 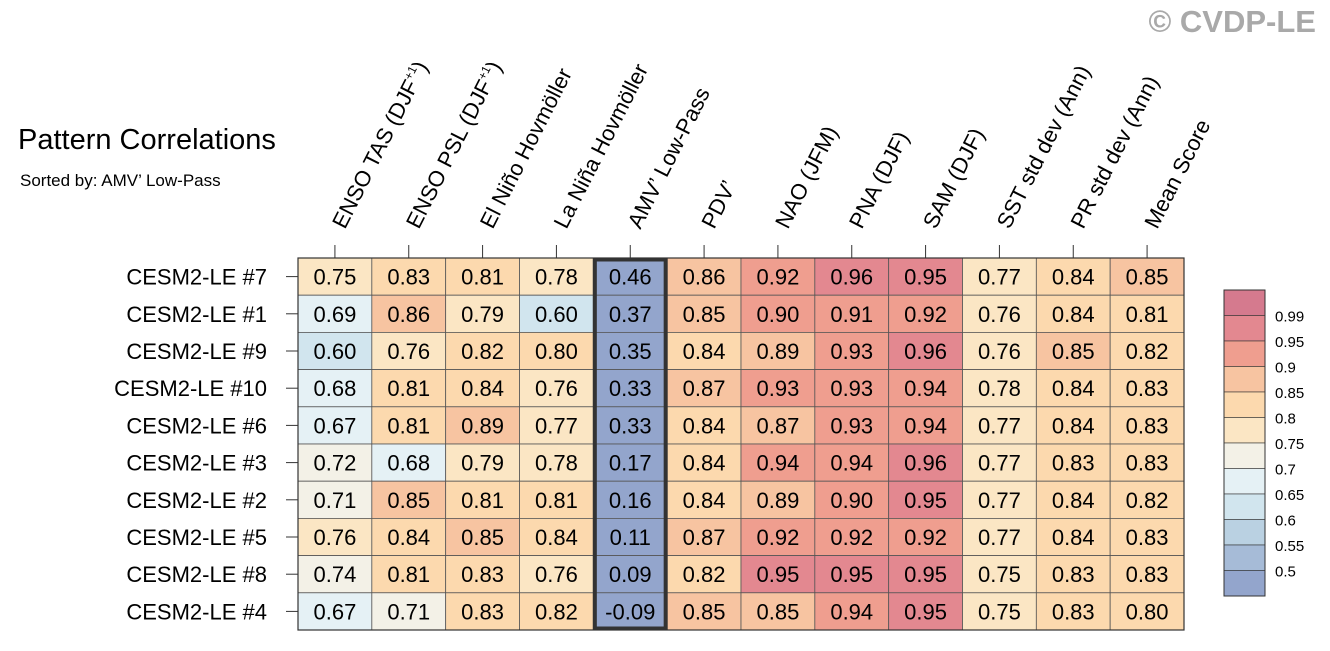 I want to click on row-label: CESM2-LE #4, so click(x=196, y=611).